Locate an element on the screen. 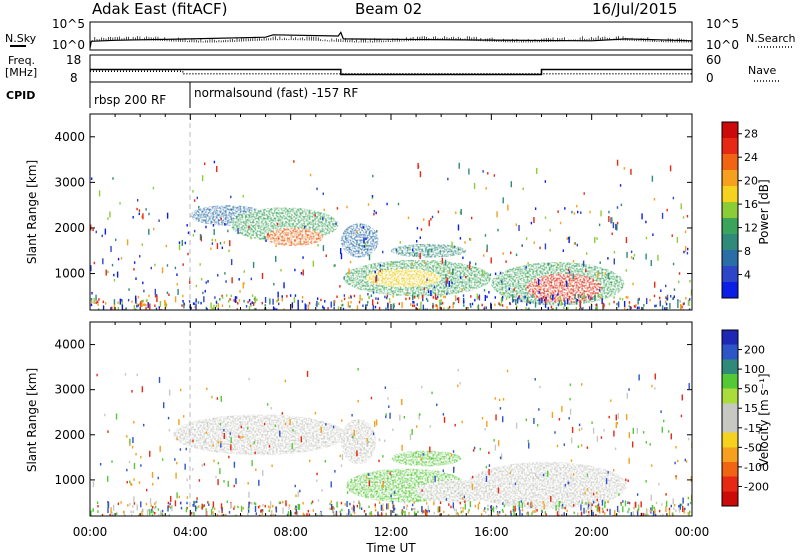 Image resolution: width=800 pixels, height=554 pixels. velocity-echo-regions is located at coordinates (399, 462).